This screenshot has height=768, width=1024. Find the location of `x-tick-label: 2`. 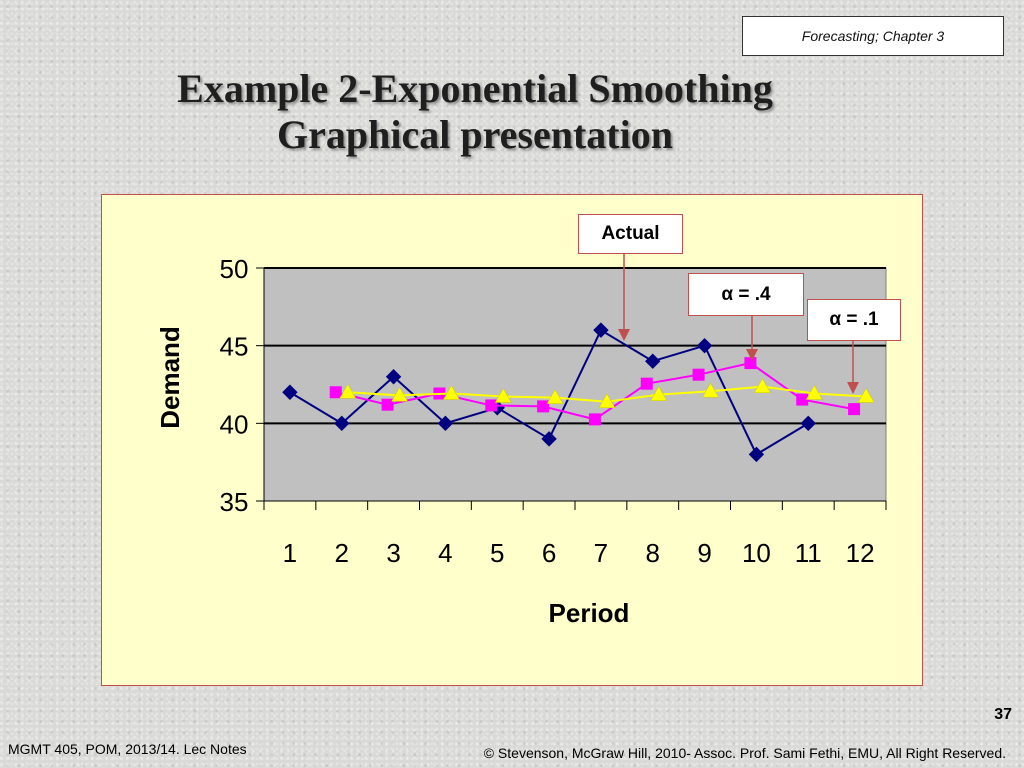

x-tick-label: 2 is located at coordinates (342, 553).